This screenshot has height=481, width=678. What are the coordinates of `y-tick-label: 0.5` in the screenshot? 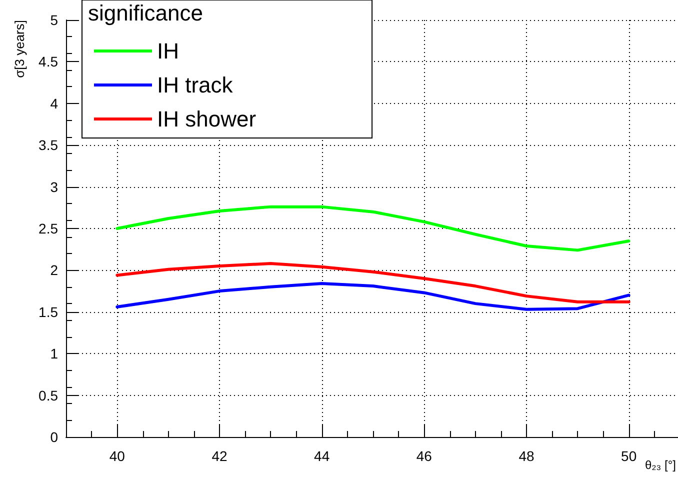 It's located at (48, 395).